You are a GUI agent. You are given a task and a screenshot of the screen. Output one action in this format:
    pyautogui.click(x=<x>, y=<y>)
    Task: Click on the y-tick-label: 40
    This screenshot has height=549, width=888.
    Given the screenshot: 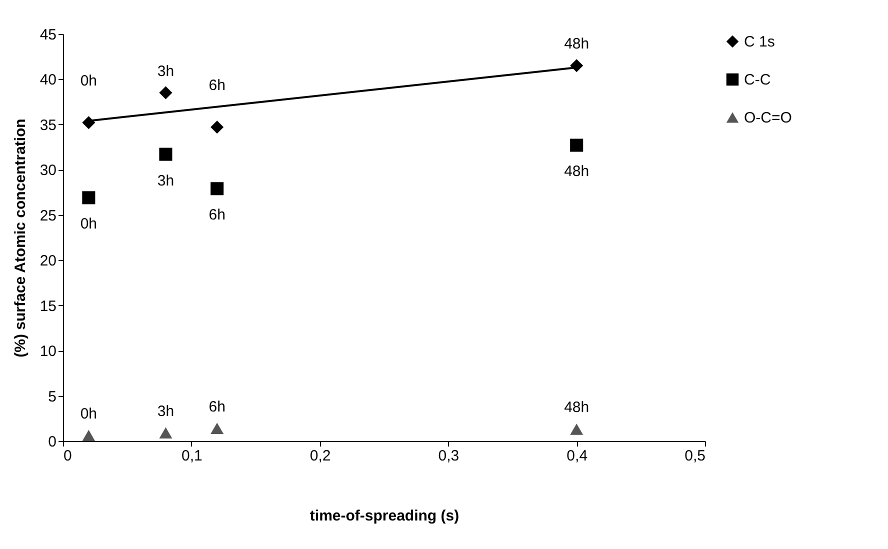 What is the action you would take?
    pyautogui.click(x=48, y=80)
    